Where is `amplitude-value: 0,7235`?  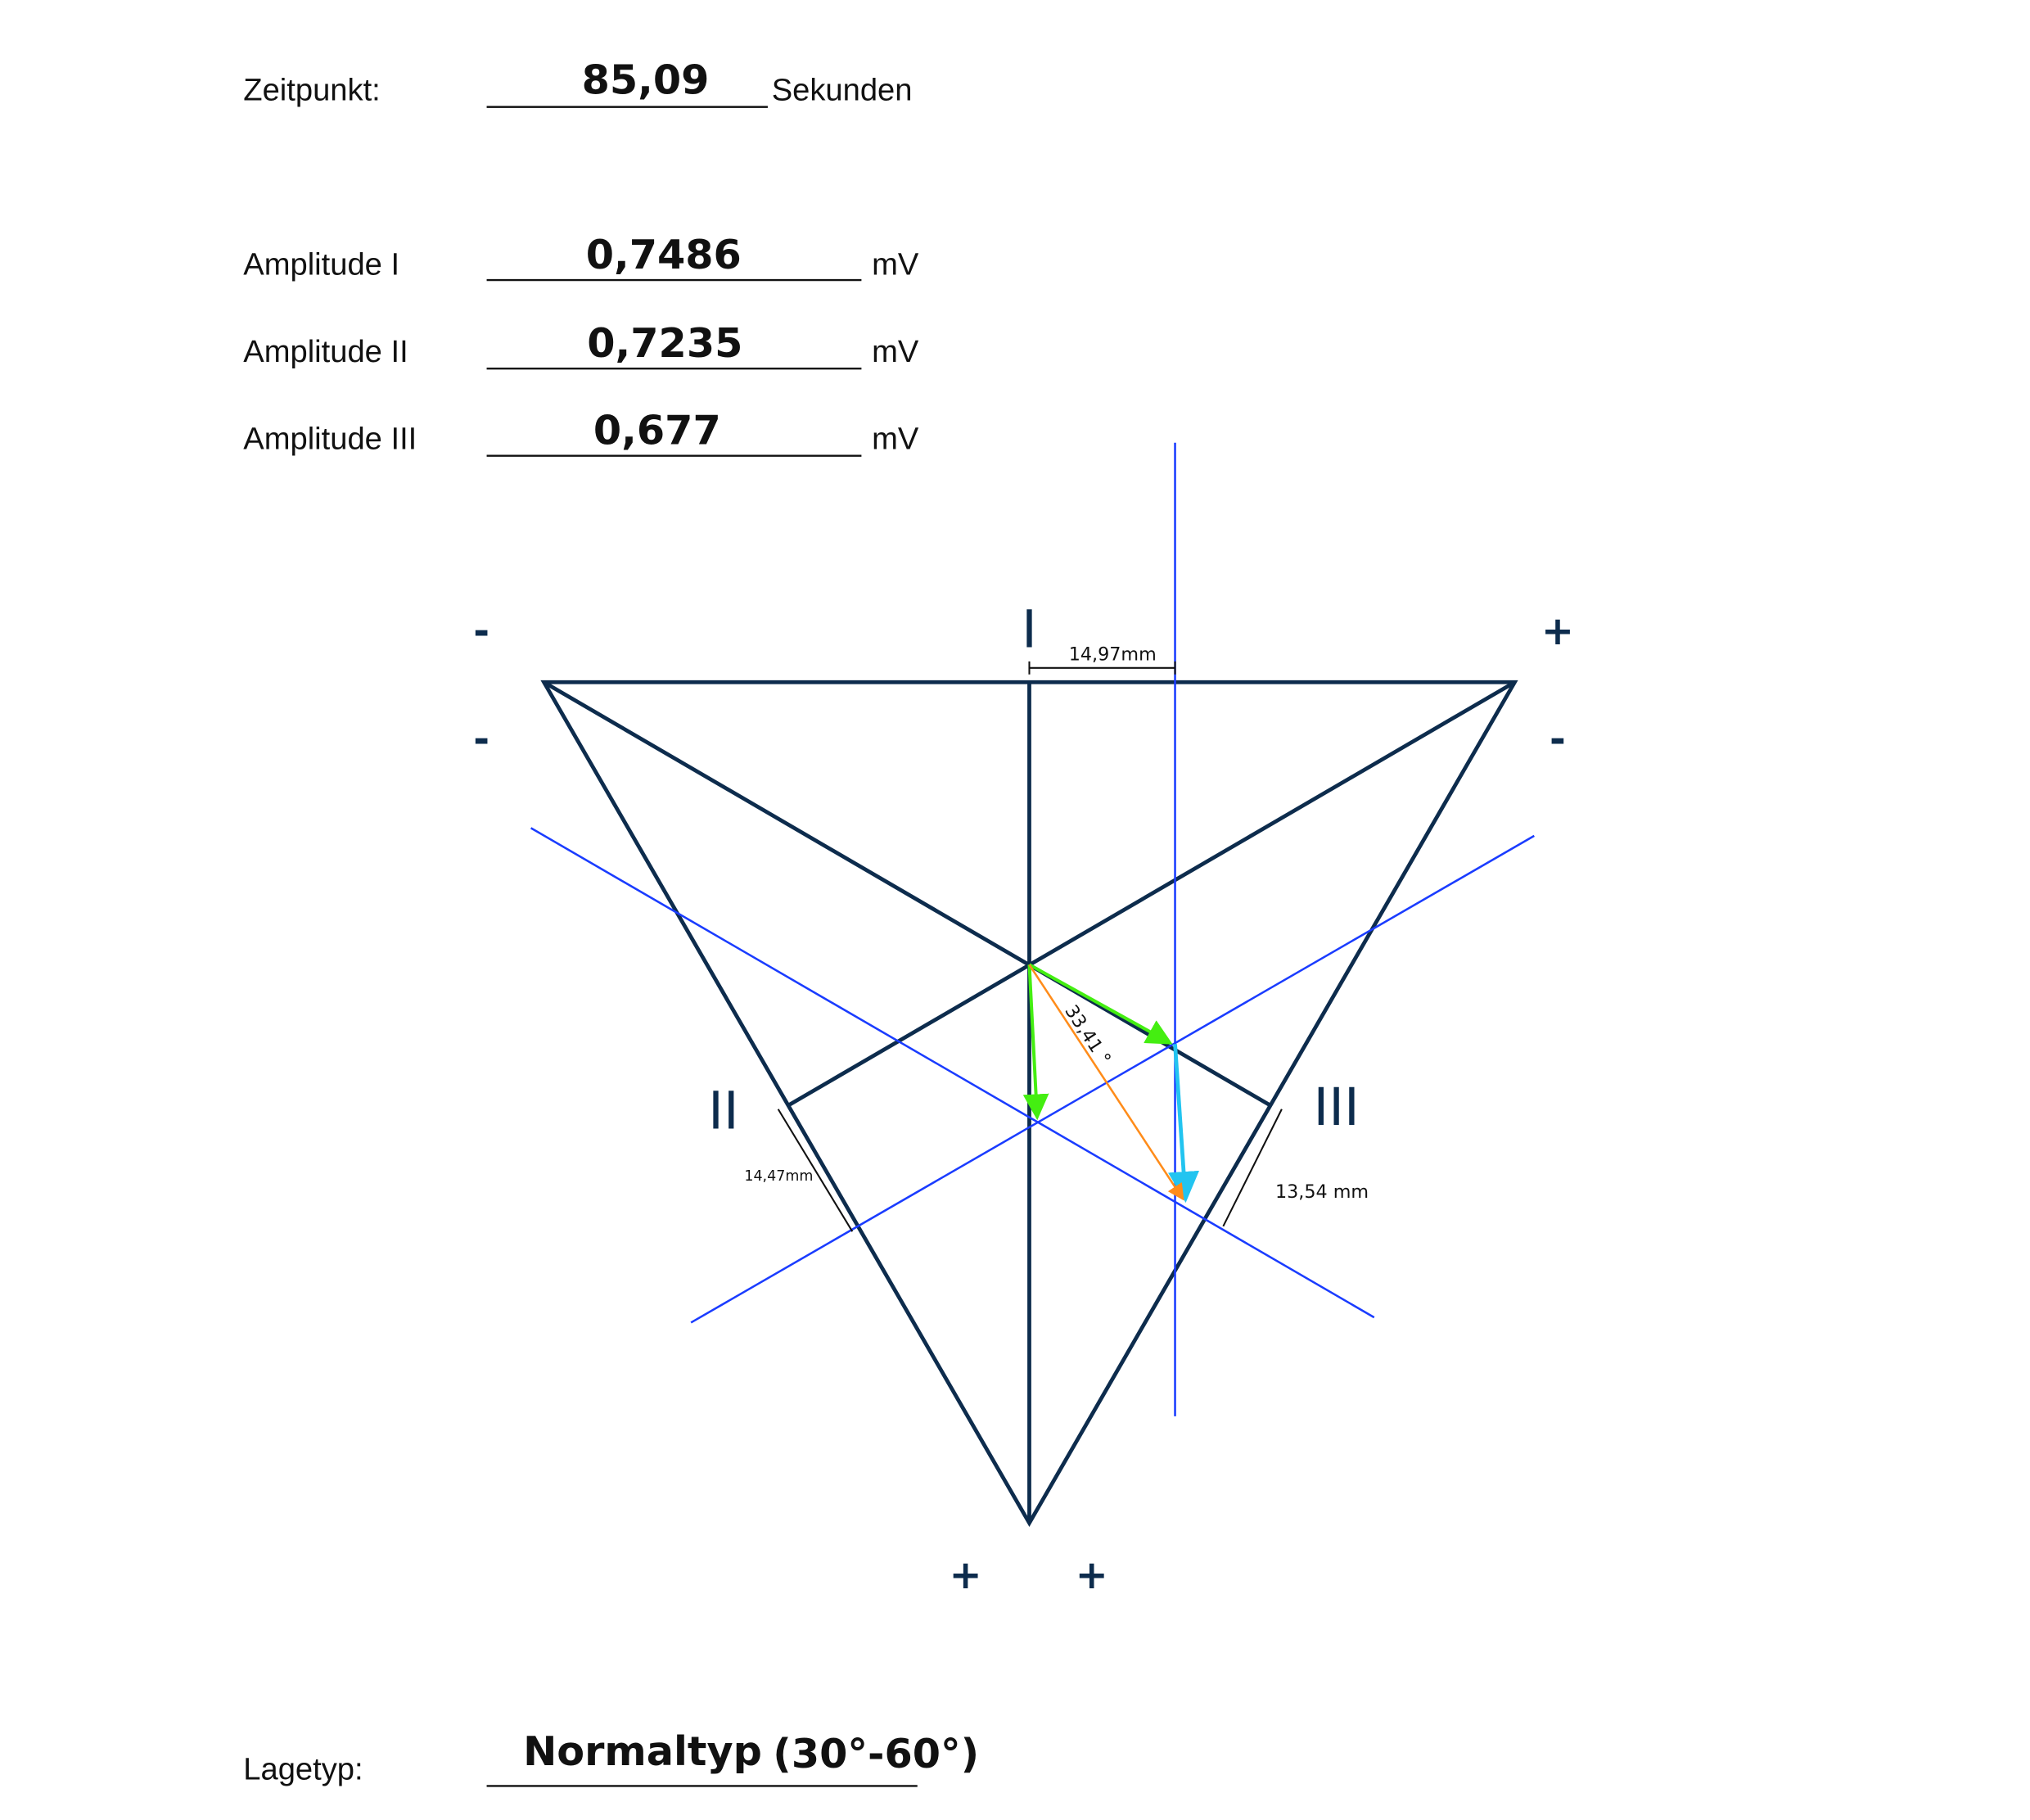
amplitude-value: 0,7235 is located at coordinates (665, 343).